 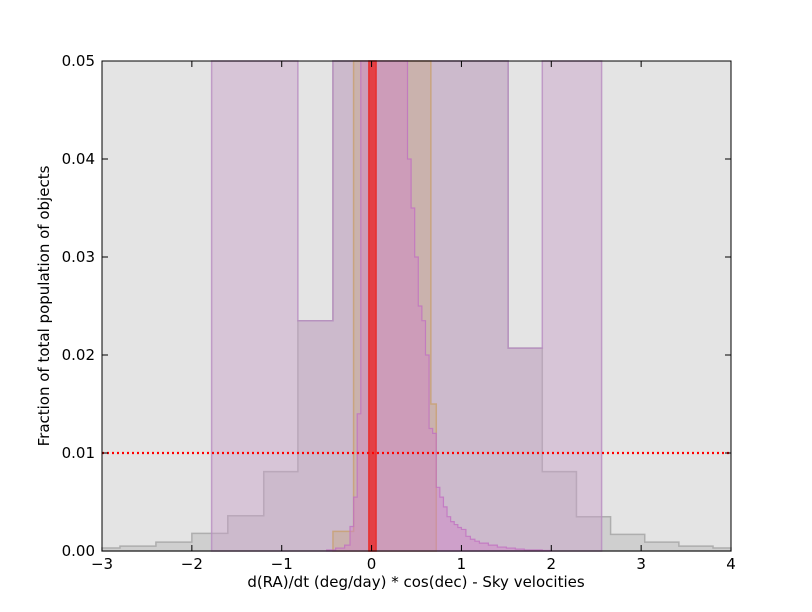 I want to click on x-tick-label: −2, so click(x=192, y=564).